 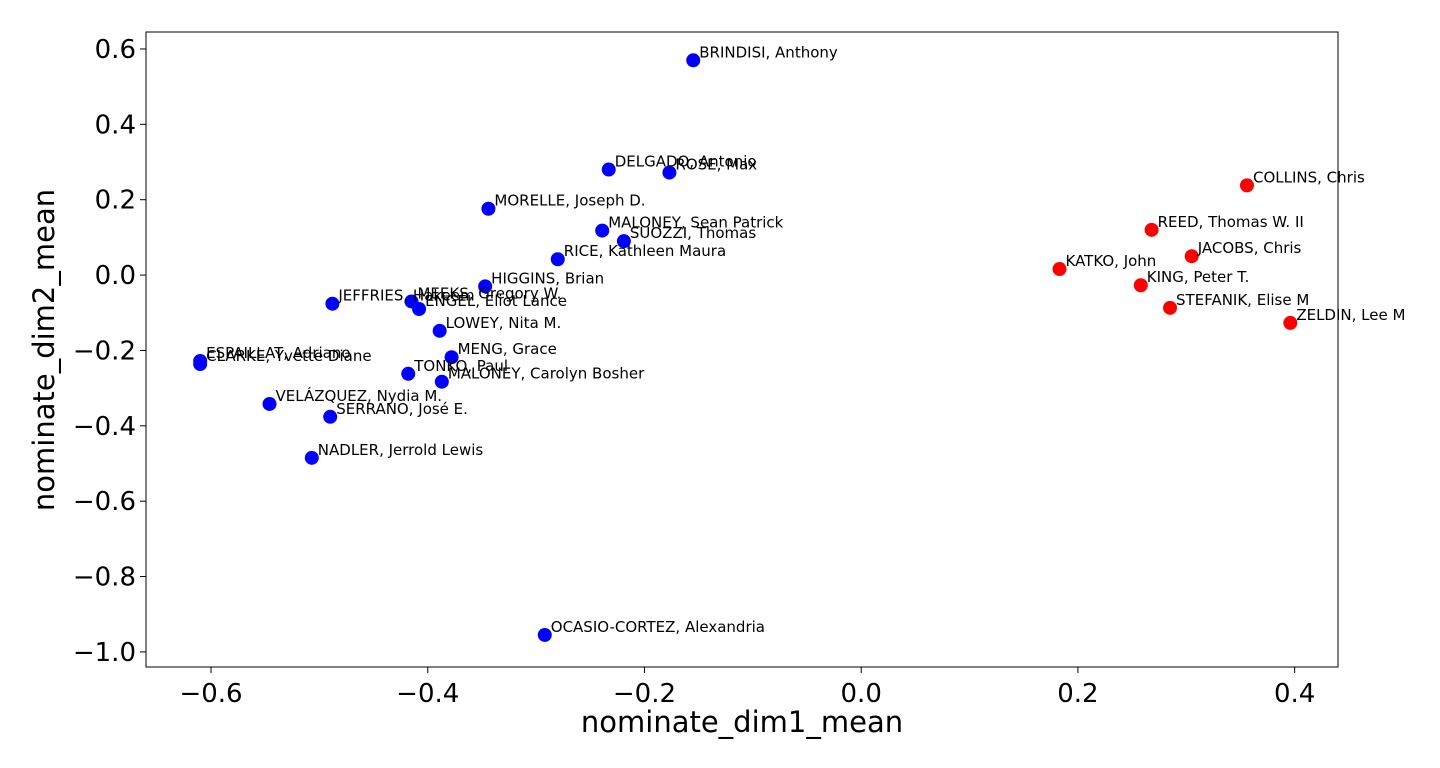 I want to click on point-label: DELGADO, Antonio, so click(x=686, y=162).